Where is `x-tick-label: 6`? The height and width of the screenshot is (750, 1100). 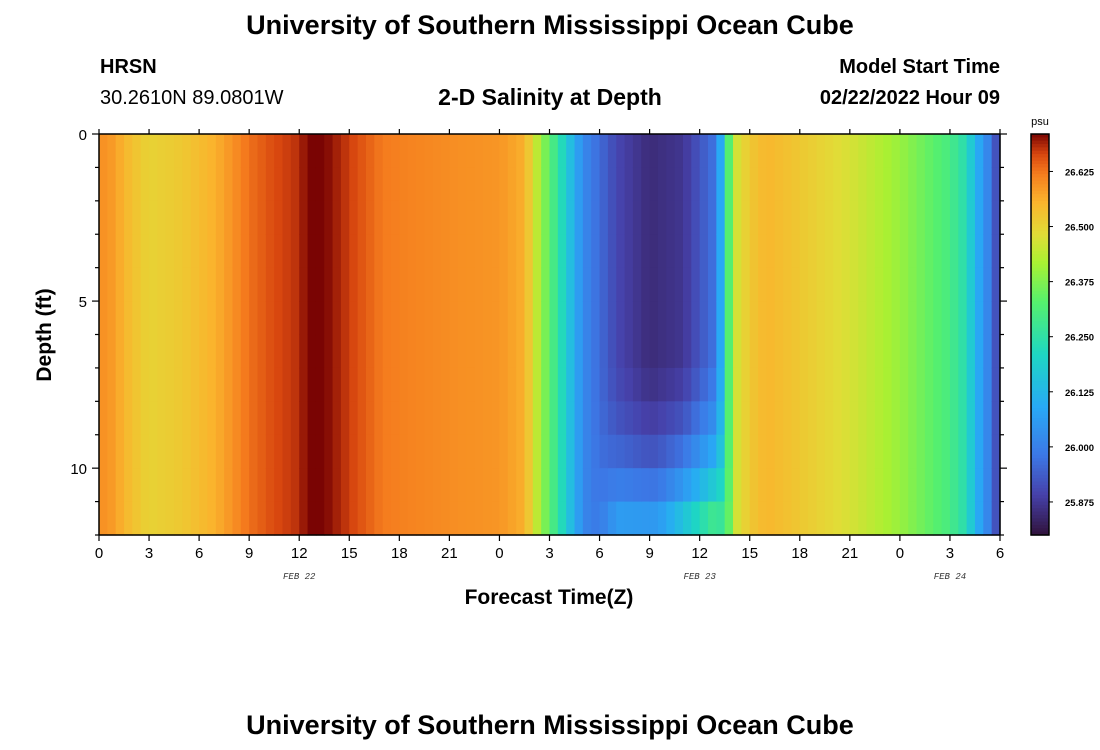 x-tick-label: 6 is located at coordinates (599, 553).